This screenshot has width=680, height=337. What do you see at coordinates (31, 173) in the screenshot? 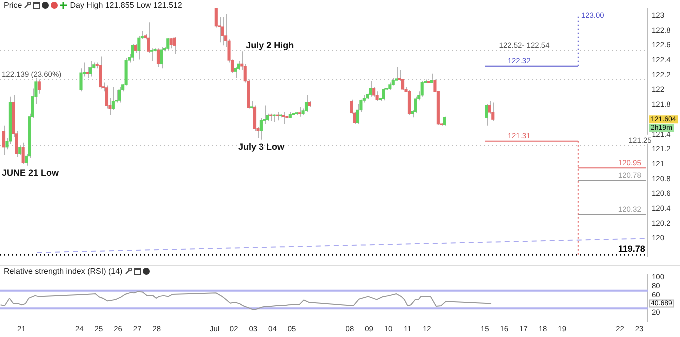
I see `annotation: JUNE 21 Low` at bounding box center [31, 173].